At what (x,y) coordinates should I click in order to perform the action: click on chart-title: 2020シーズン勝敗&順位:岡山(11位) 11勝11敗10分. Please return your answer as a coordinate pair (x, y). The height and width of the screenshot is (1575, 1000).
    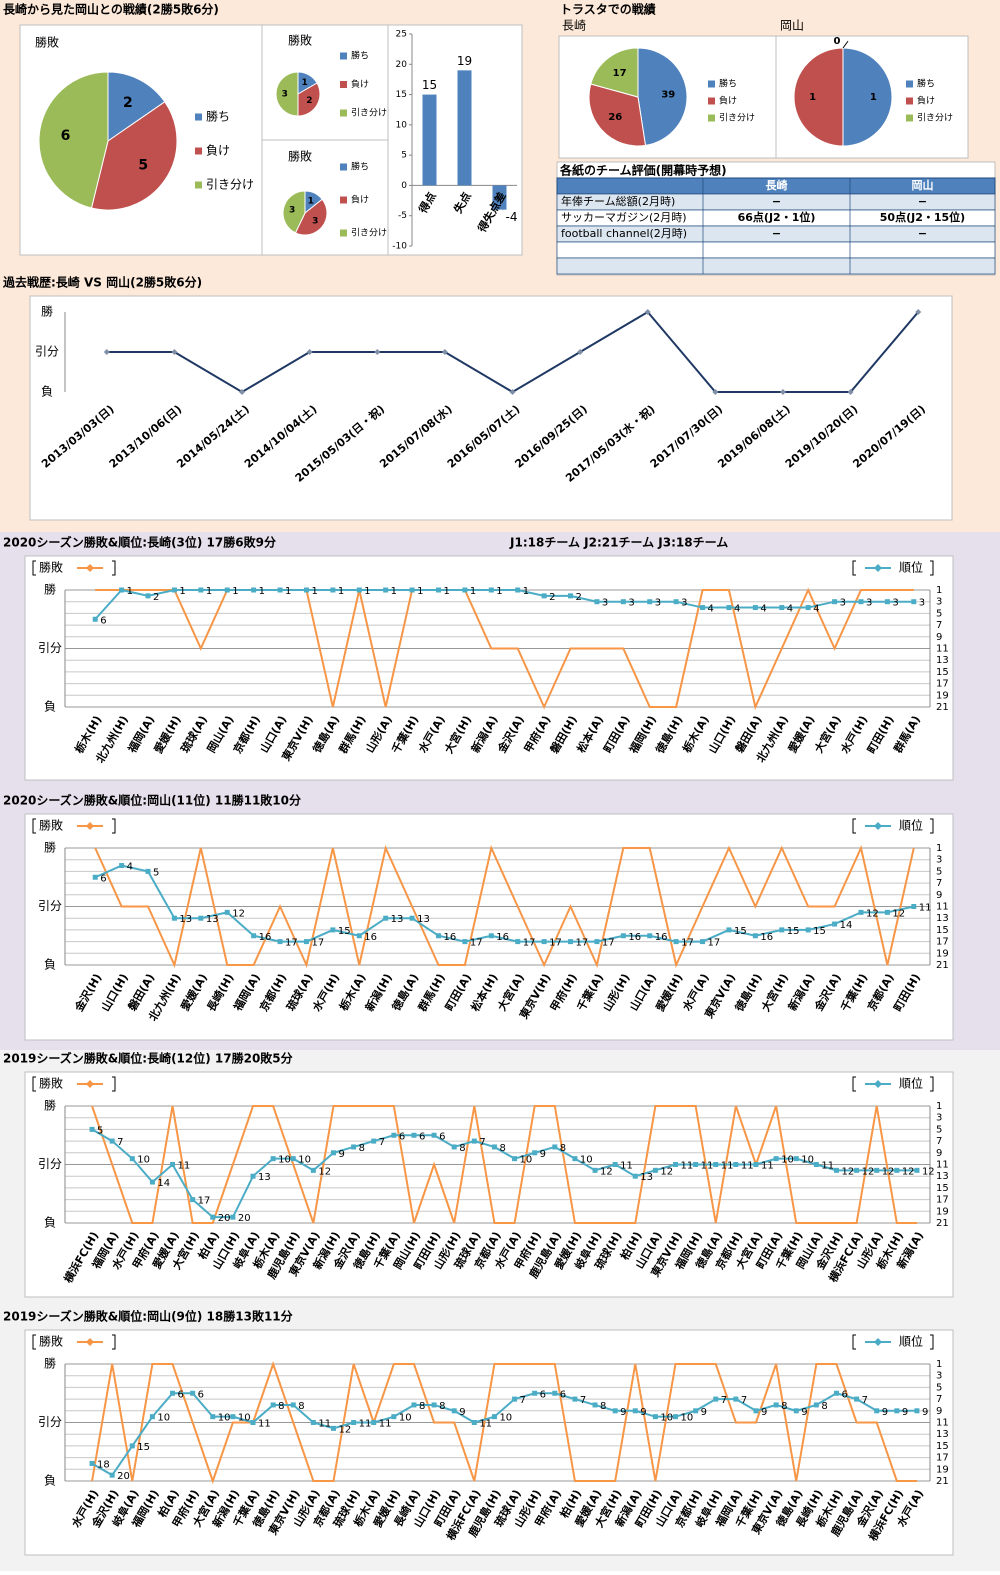
    Looking at the image, I should click on (152, 800).